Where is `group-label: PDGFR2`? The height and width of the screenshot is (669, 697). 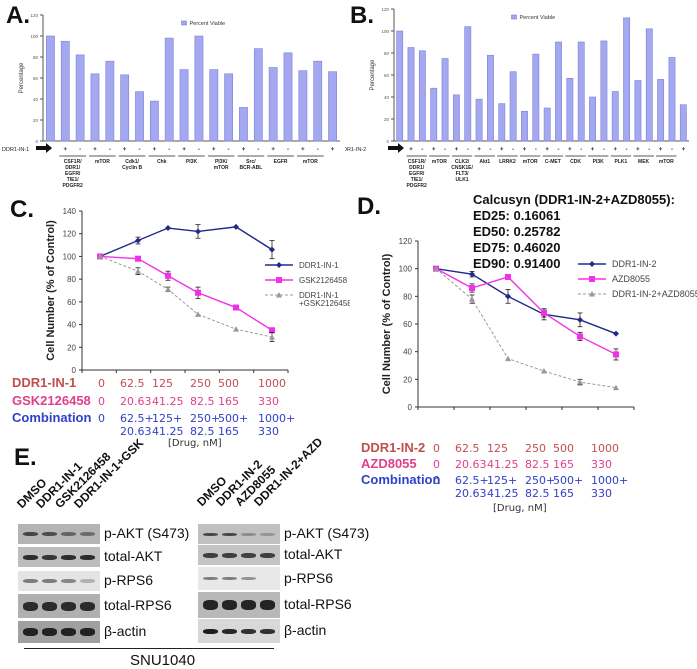
group-label: PDGFR2 is located at coordinates (73, 186).